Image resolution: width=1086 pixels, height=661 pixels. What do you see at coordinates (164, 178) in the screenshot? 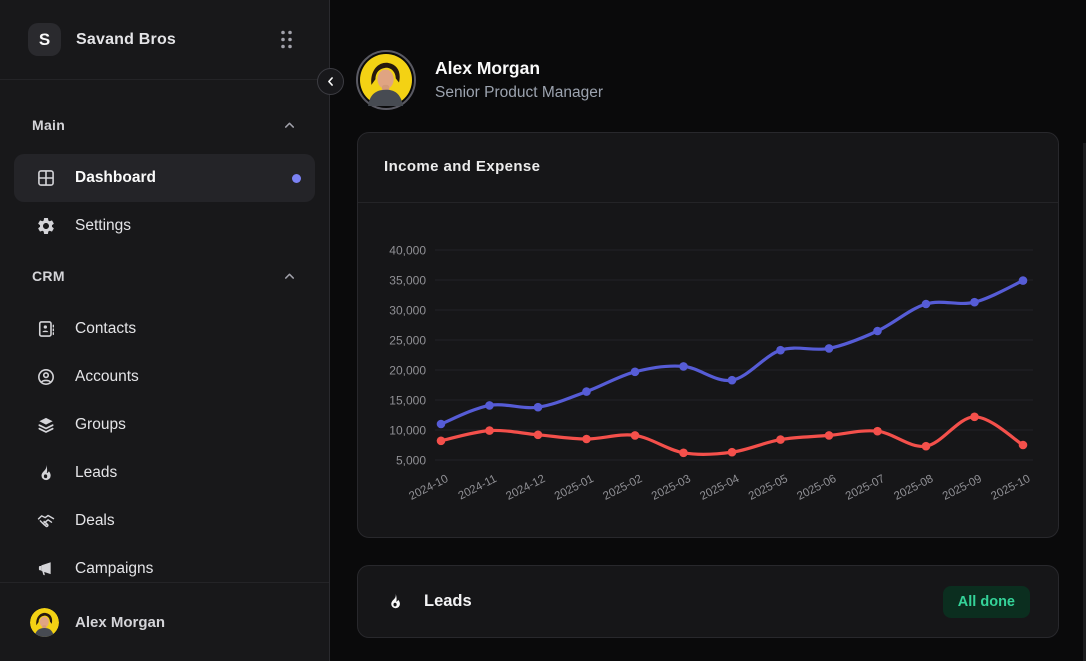
I see `sidebar-item-dashboard: Dashboard` at bounding box center [164, 178].